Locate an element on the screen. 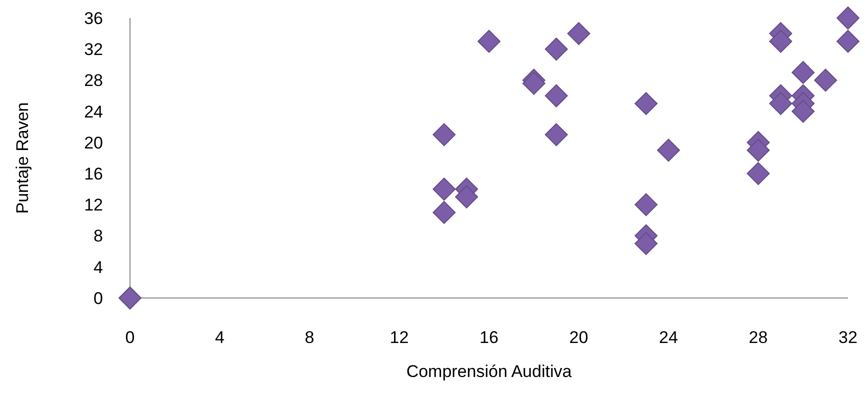 This screenshot has width=865, height=409. y-tick-label: 4 is located at coordinates (98, 267).